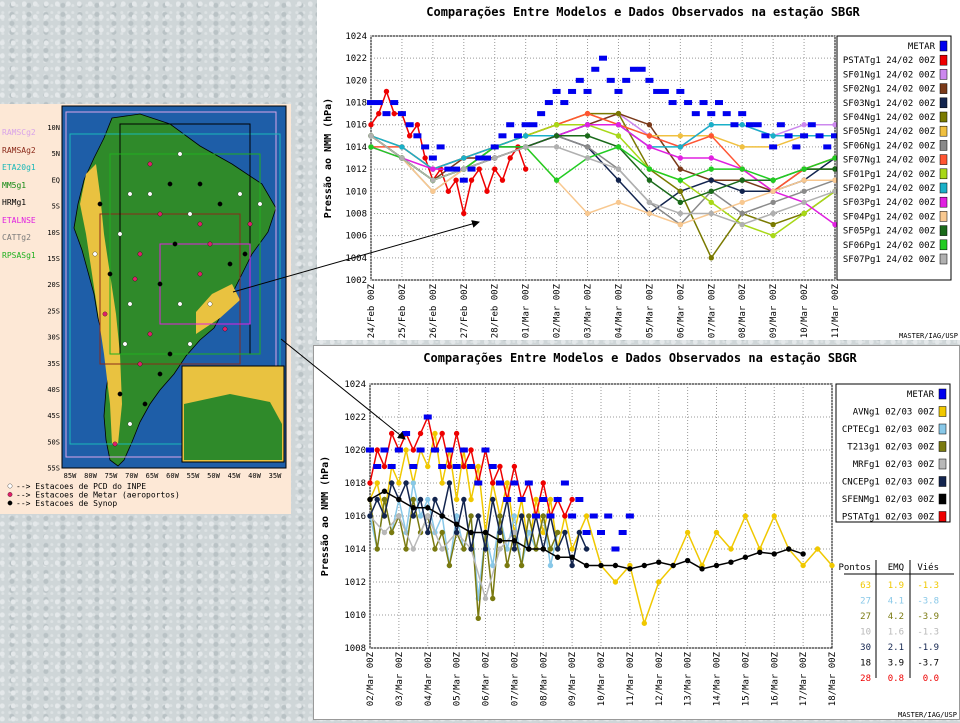  Describe the element at coordinates (833, 678) in the screenshot. I see `x-tick-label: 18/Mar 00Z` at that location.